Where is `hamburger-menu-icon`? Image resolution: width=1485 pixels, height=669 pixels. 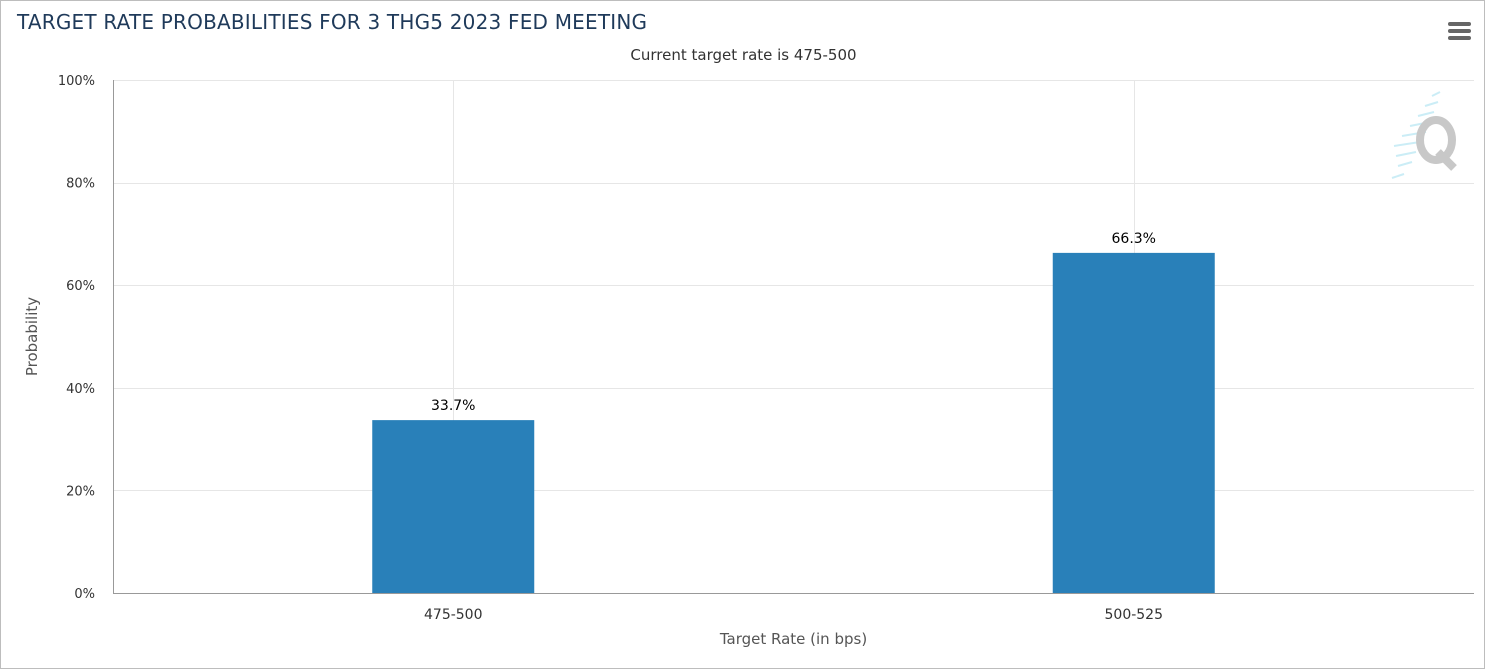
hamburger-menu-icon is located at coordinates (1460, 31).